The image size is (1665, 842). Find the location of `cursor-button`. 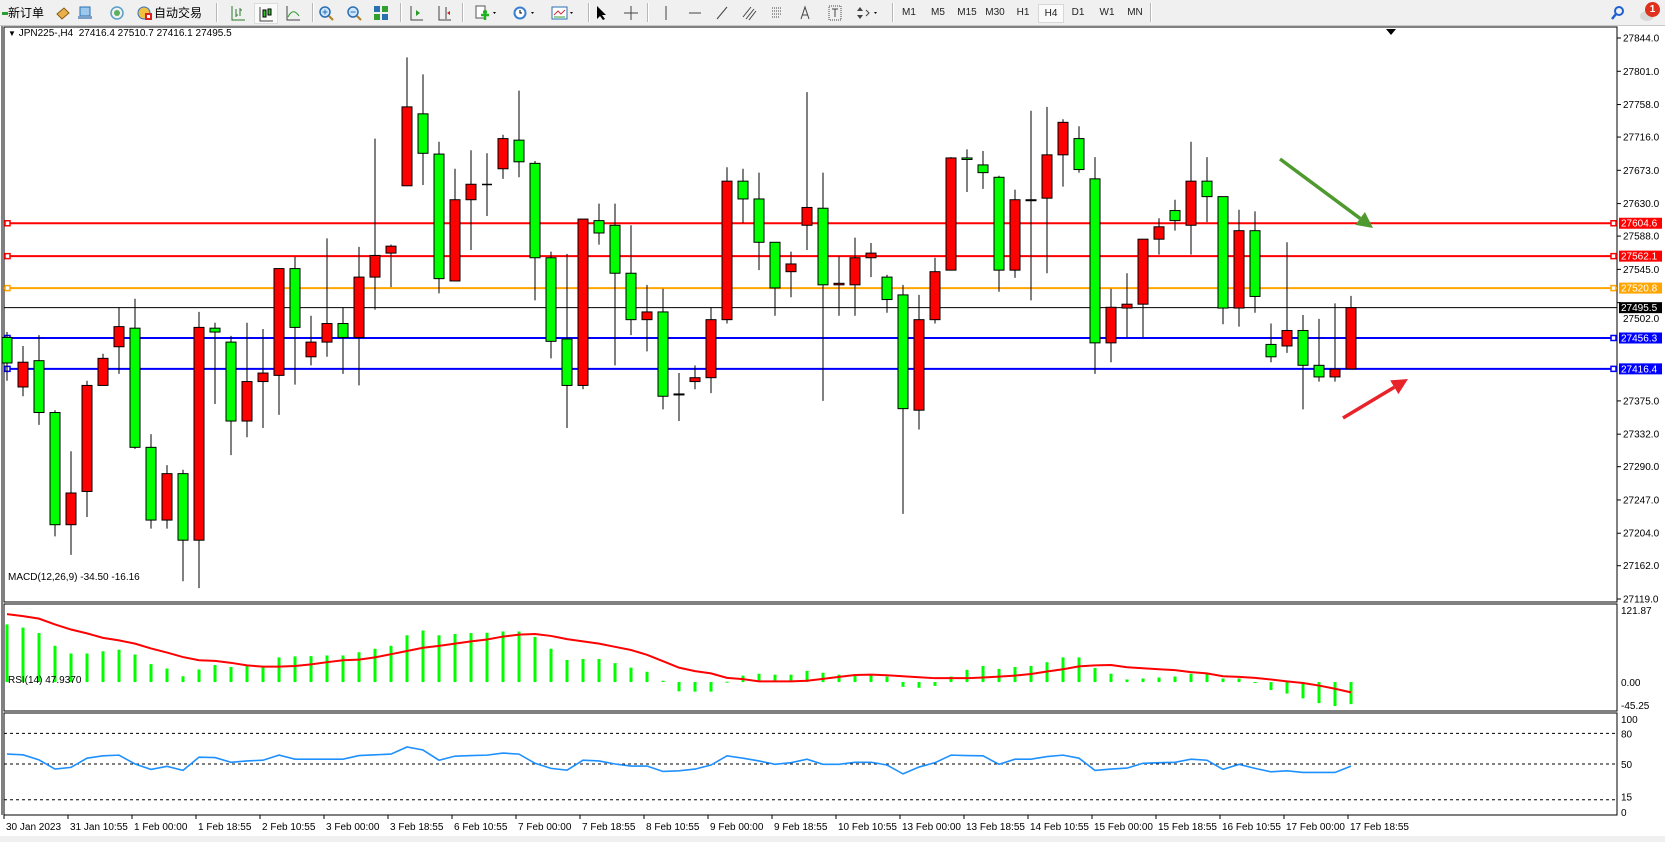

cursor-button is located at coordinates (601, 12).